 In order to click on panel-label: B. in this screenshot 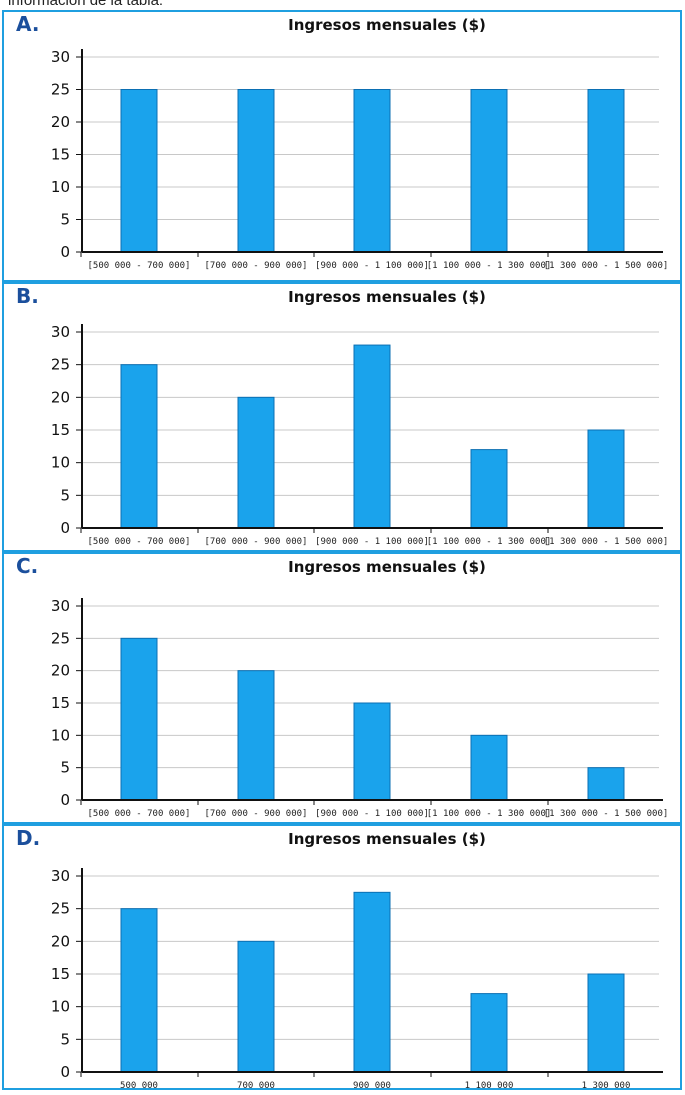, I will do `click(27, 296)`.